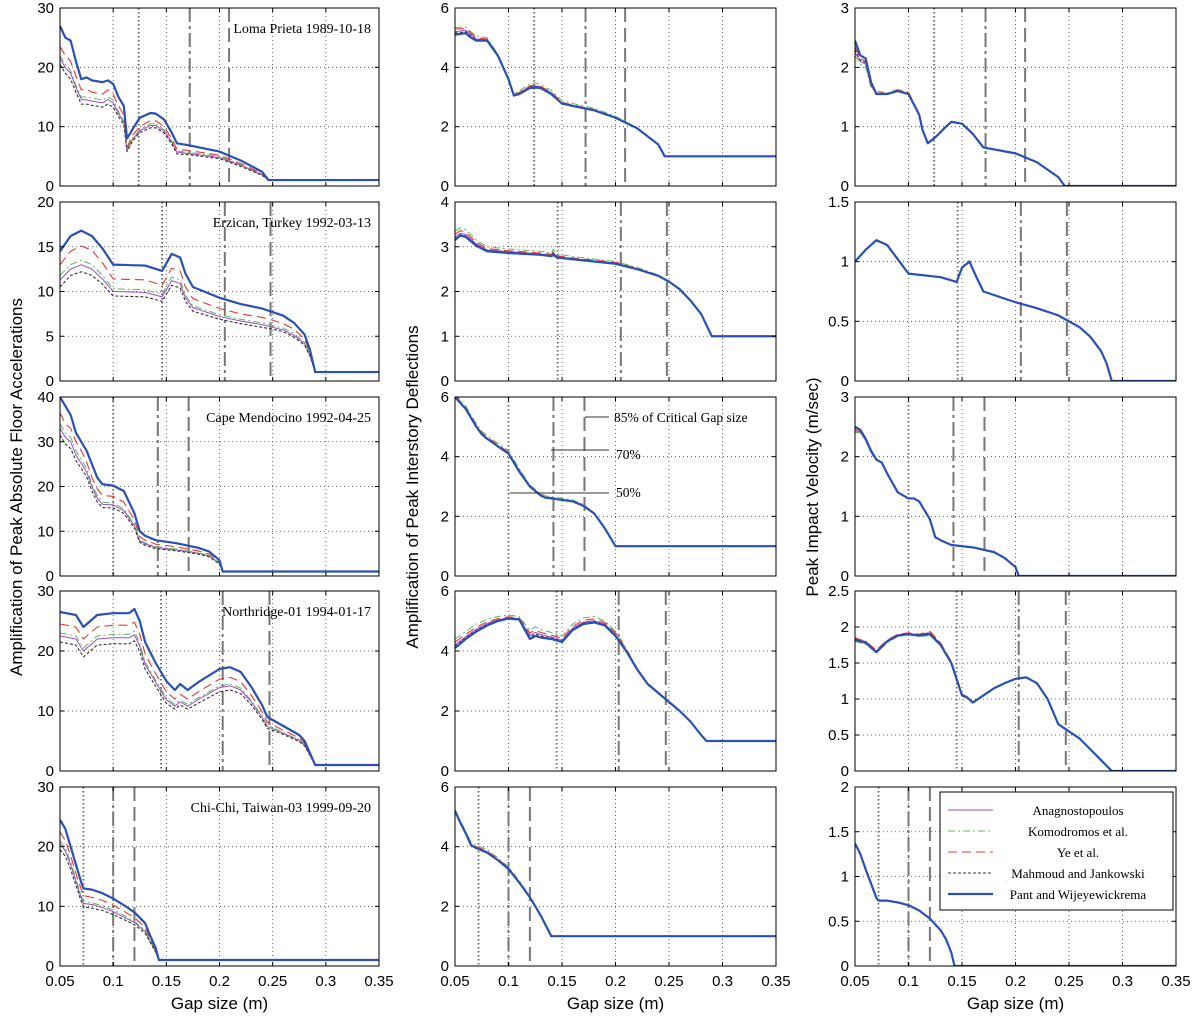  Describe the element at coordinates (292, 223) in the screenshot. I see `earthquake-label: Erzican, Turkey 1992-03-13` at that location.